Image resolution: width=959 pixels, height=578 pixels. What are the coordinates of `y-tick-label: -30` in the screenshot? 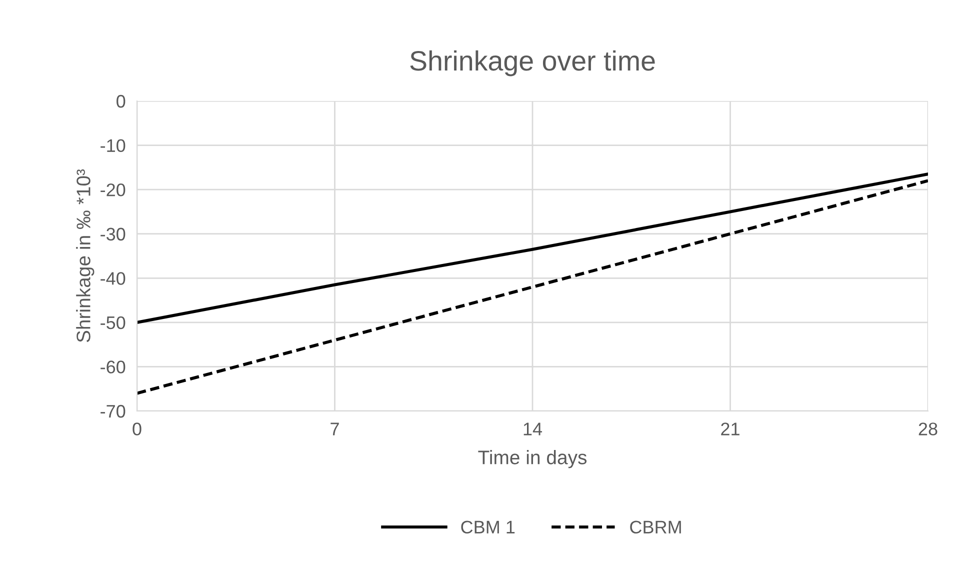 It's located at (113, 234).